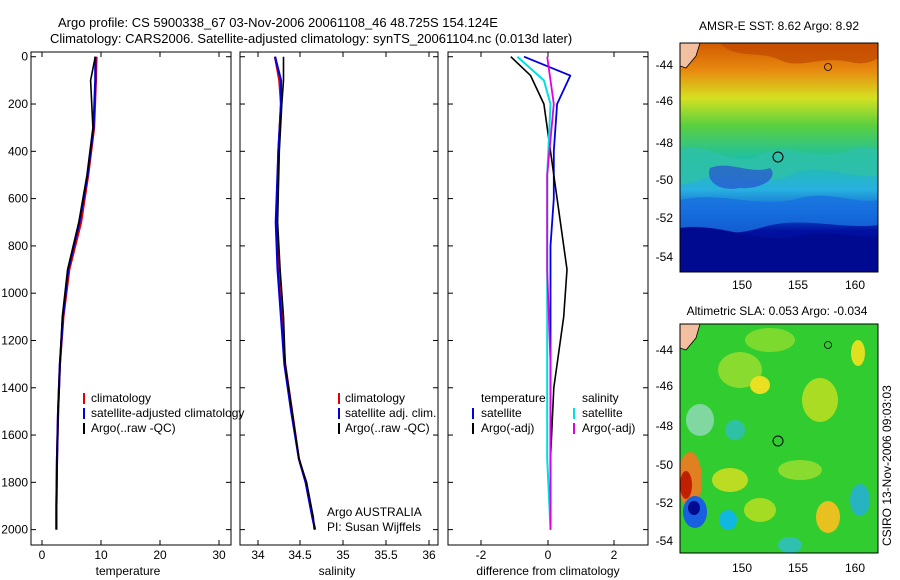 This screenshot has height=580, width=900. I want to click on depth-tick-label: 400, so click(18, 151).